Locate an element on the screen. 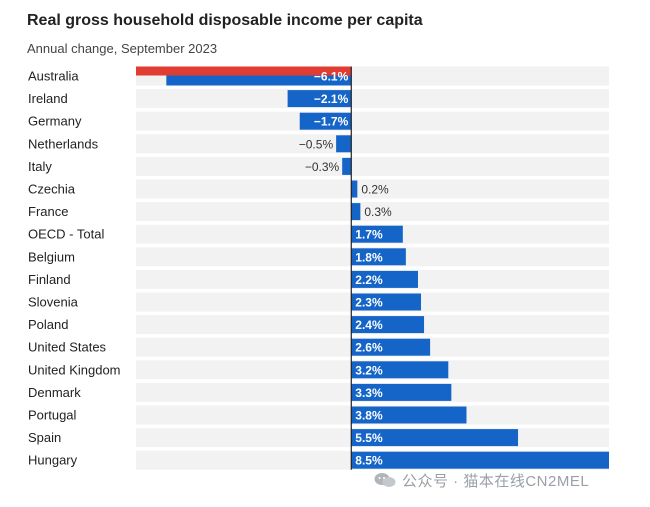 Image resolution: width=650 pixels, height=507 pixels. value-label: 3.2% is located at coordinates (369, 370).